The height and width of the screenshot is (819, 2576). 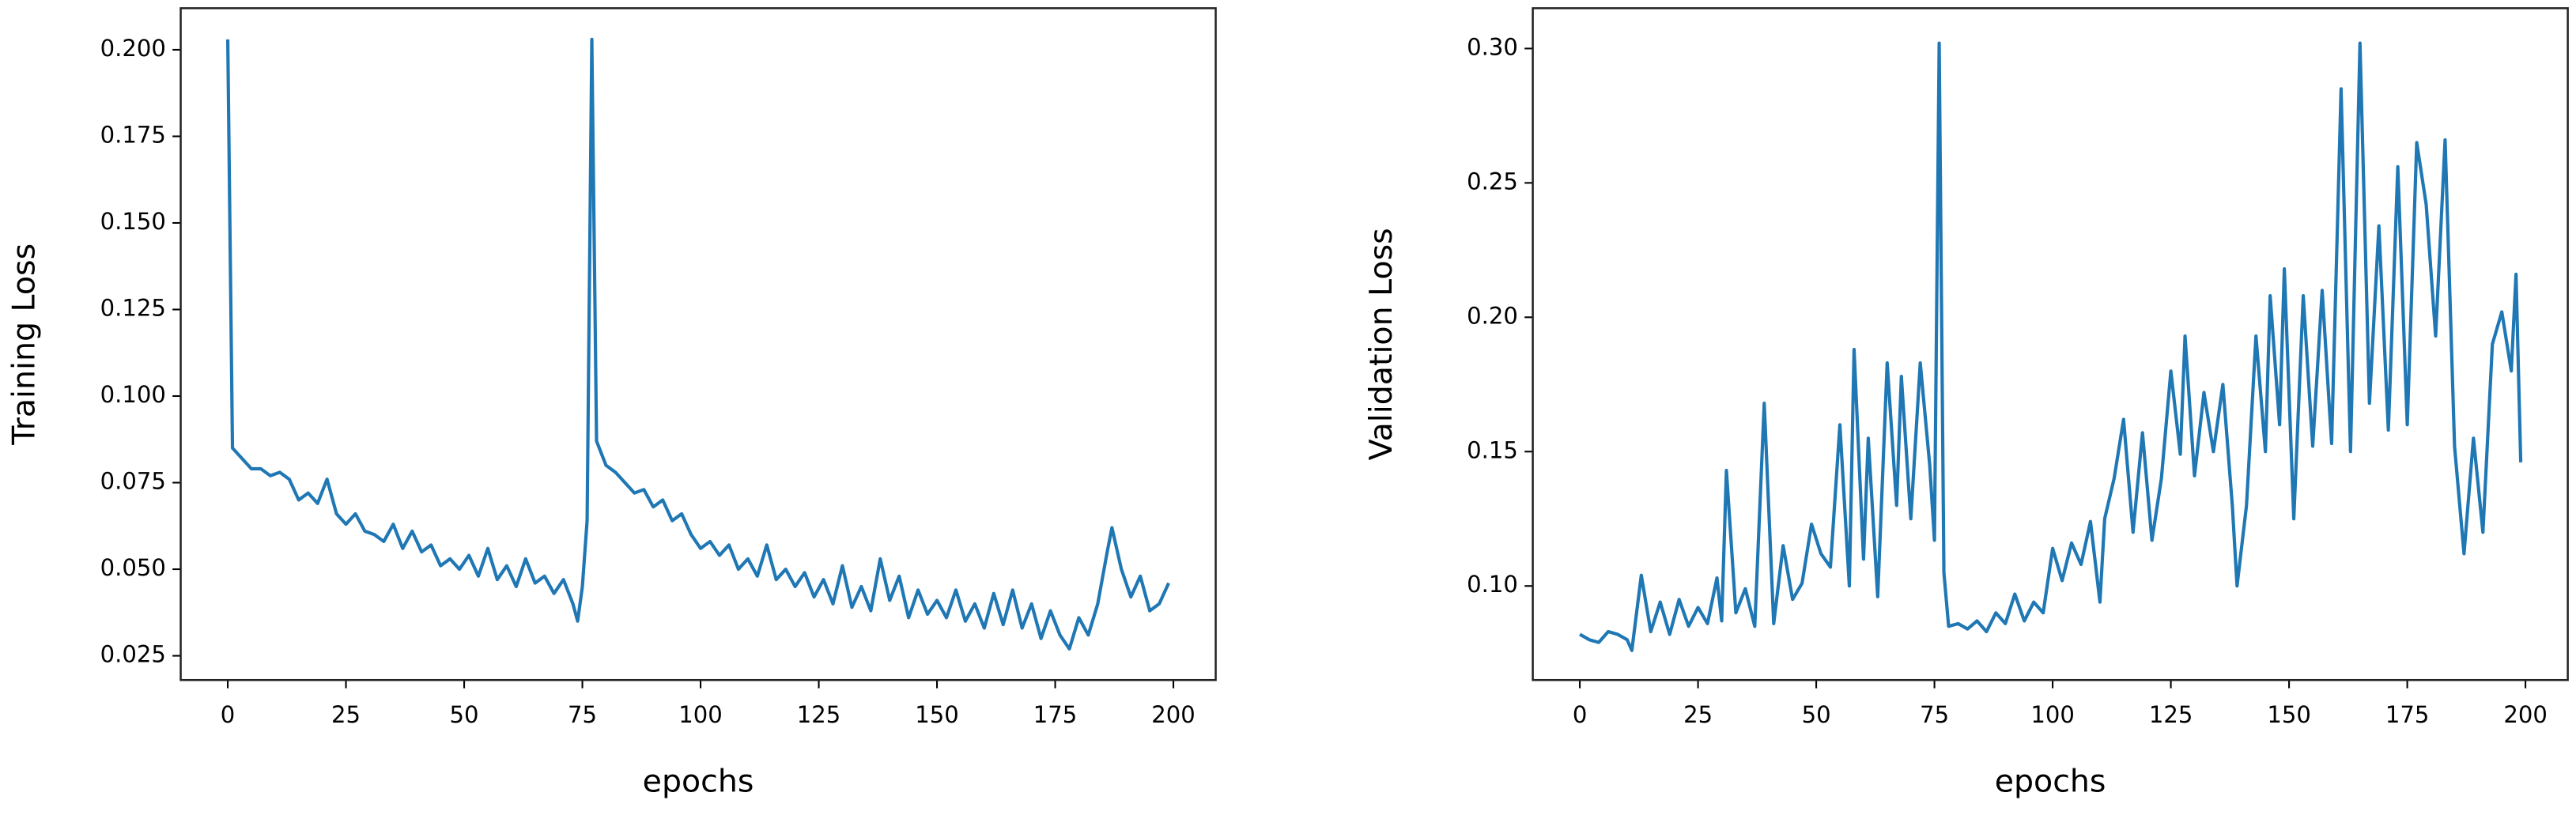 What do you see at coordinates (133, 394) in the screenshot?
I see `y-tick-label: 0.100` at bounding box center [133, 394].